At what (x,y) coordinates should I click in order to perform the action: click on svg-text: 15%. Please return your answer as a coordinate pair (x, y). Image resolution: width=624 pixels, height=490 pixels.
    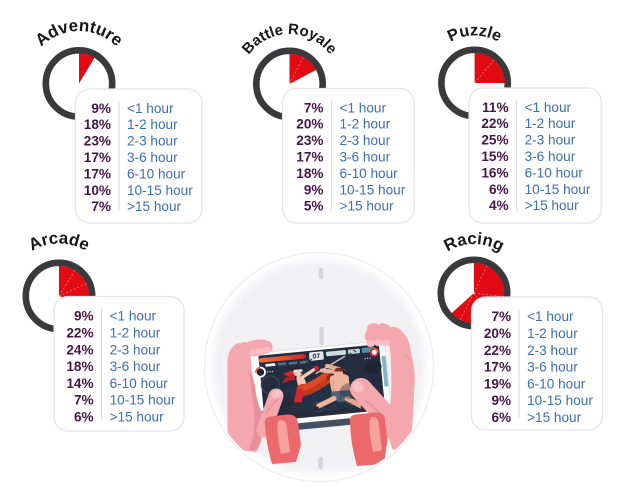
    Looking at the image, I should click on (494, 156).